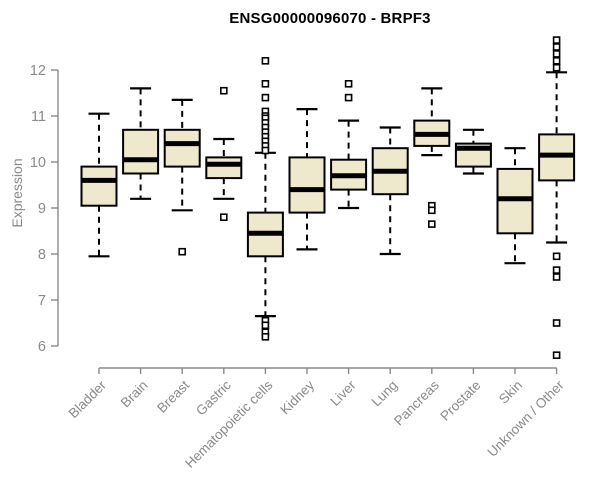  What do you see at coordinates (38, 163) in the screenshot?
I see `y-tick-label: 10` at bounding box center [38, 163].